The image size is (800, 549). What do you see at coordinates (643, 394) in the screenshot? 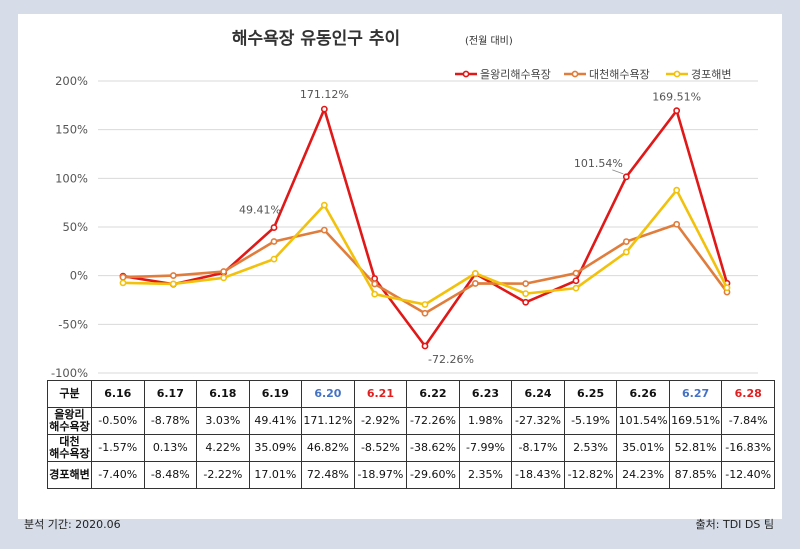
I see `table-date-header: 6.26` at bounding box center [643, 394].